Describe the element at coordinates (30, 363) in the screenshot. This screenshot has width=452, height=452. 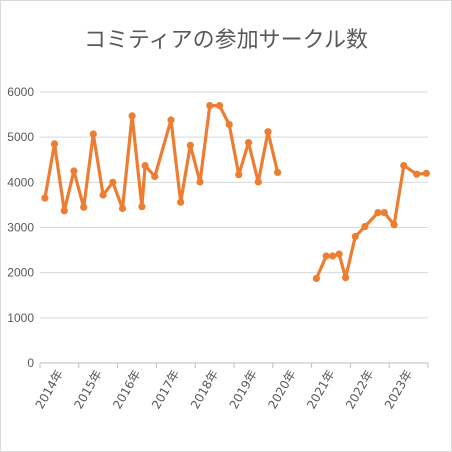
I see `y-tick-label: 0` at that location.